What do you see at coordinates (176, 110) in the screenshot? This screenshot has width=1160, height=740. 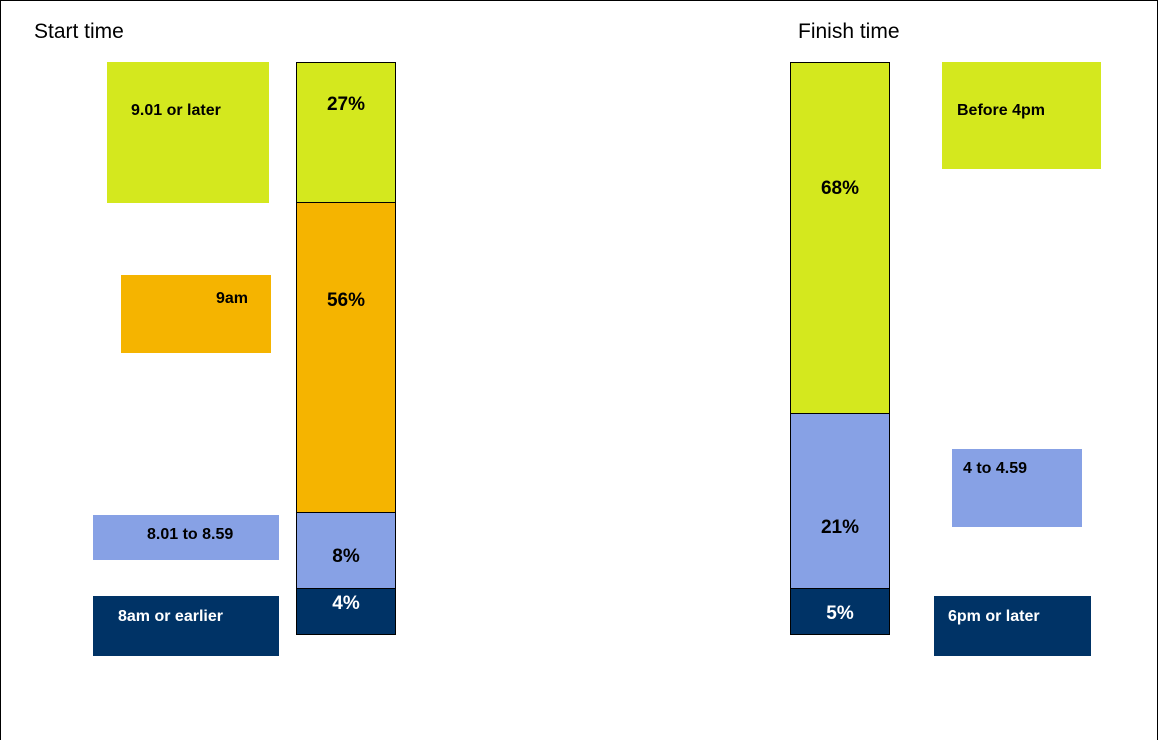 I see `legend-label-9-01-or-later: 9.01 or later` at bounding box center [176, 110].